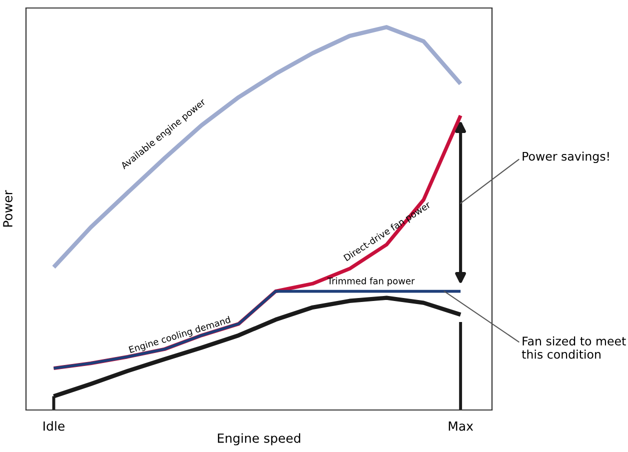 Image resolution: width=628 pixels, height=452 pixels. What do you see at coordinates (259, 439) in the screenshot?
I see `x-axis-title: Engine speed` at bounding box center [259, 439].